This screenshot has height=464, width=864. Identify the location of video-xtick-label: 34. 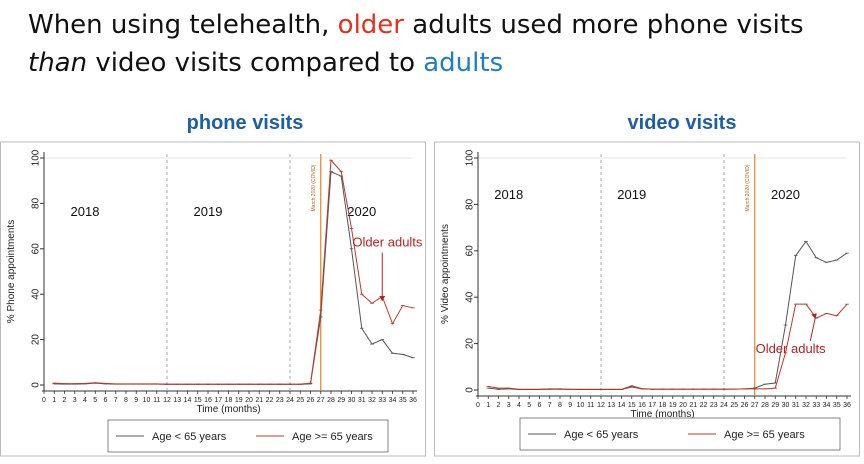
(827, 405).